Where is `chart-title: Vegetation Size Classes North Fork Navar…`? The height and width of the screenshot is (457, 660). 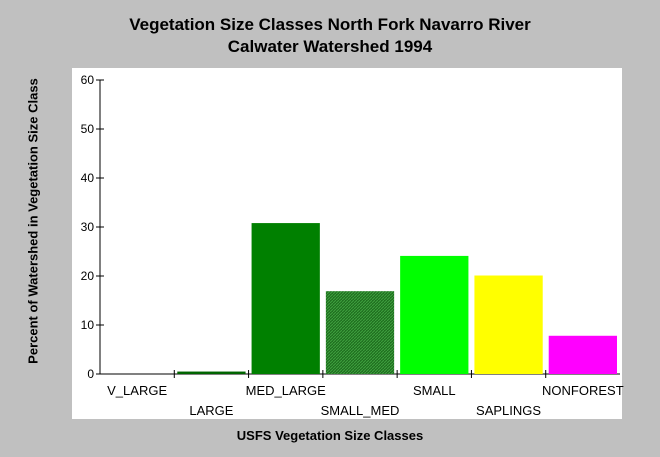 chart-title: Vegetation Size Classes North Fork Navar… is located at coordinates (330, 36).